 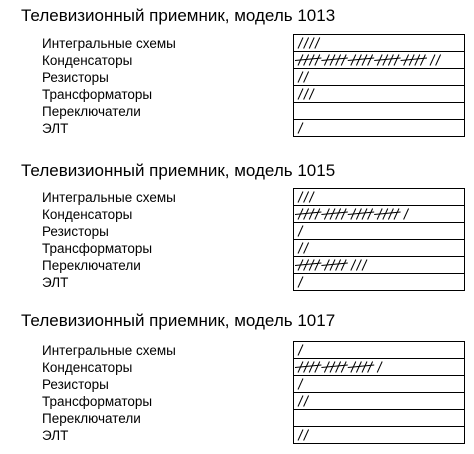 I want to click on row-label: Резисторы, so click(x=75, y=231).